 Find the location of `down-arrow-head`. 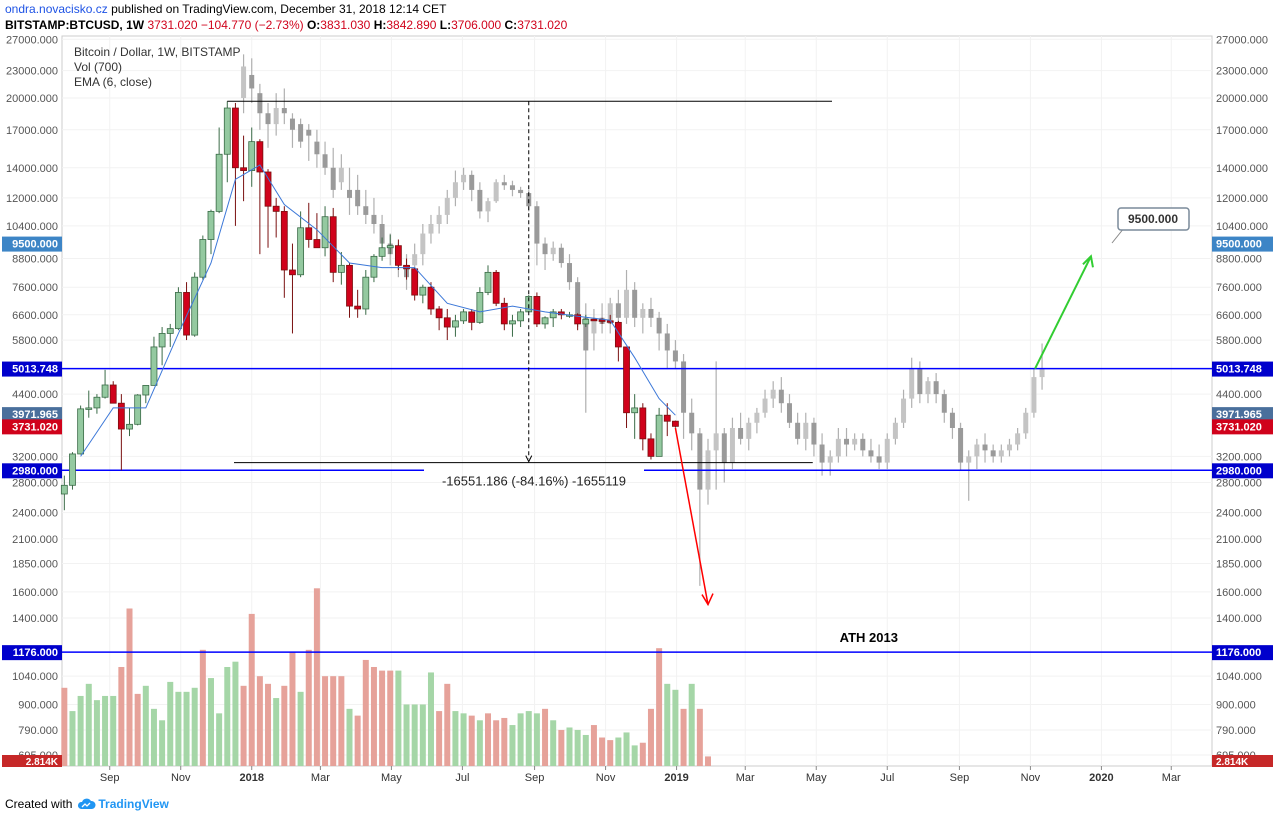

down-arrow-head is located at coordinates (707, 600).